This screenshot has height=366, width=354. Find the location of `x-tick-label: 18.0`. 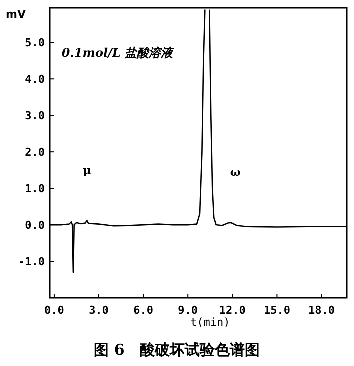

x-tick-label: 18.0 is located at coordinates (322, 310).